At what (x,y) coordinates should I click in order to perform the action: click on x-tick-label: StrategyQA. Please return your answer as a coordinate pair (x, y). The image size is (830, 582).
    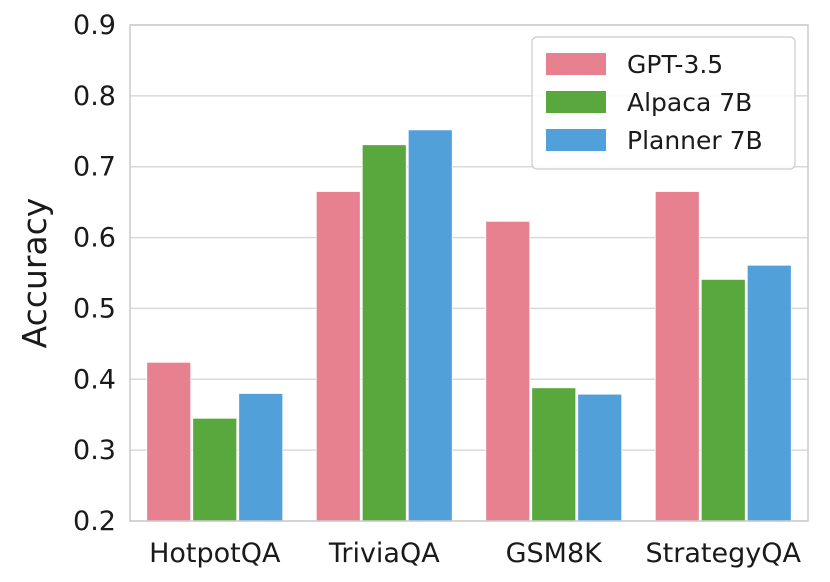
    Looking at the image, I should click on (724, 553).